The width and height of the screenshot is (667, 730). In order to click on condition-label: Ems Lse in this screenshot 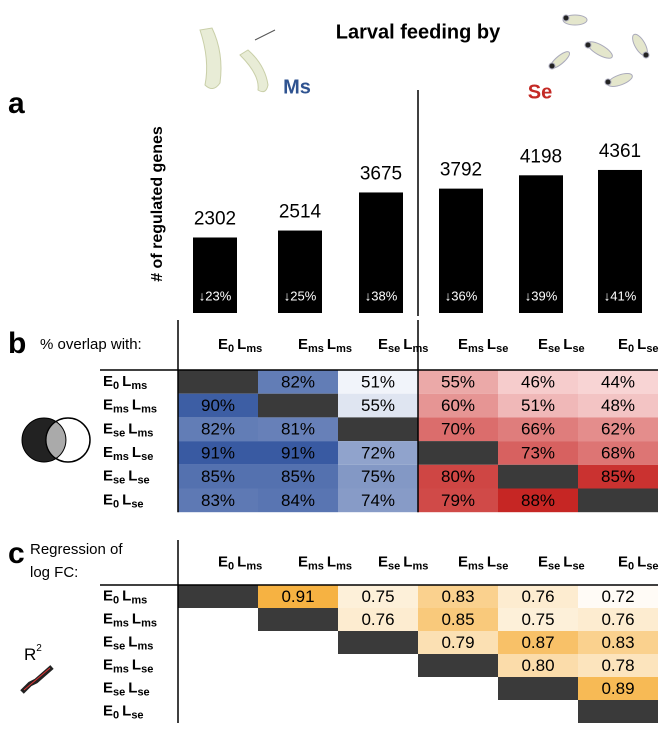, I will do `click(128, 665)`.